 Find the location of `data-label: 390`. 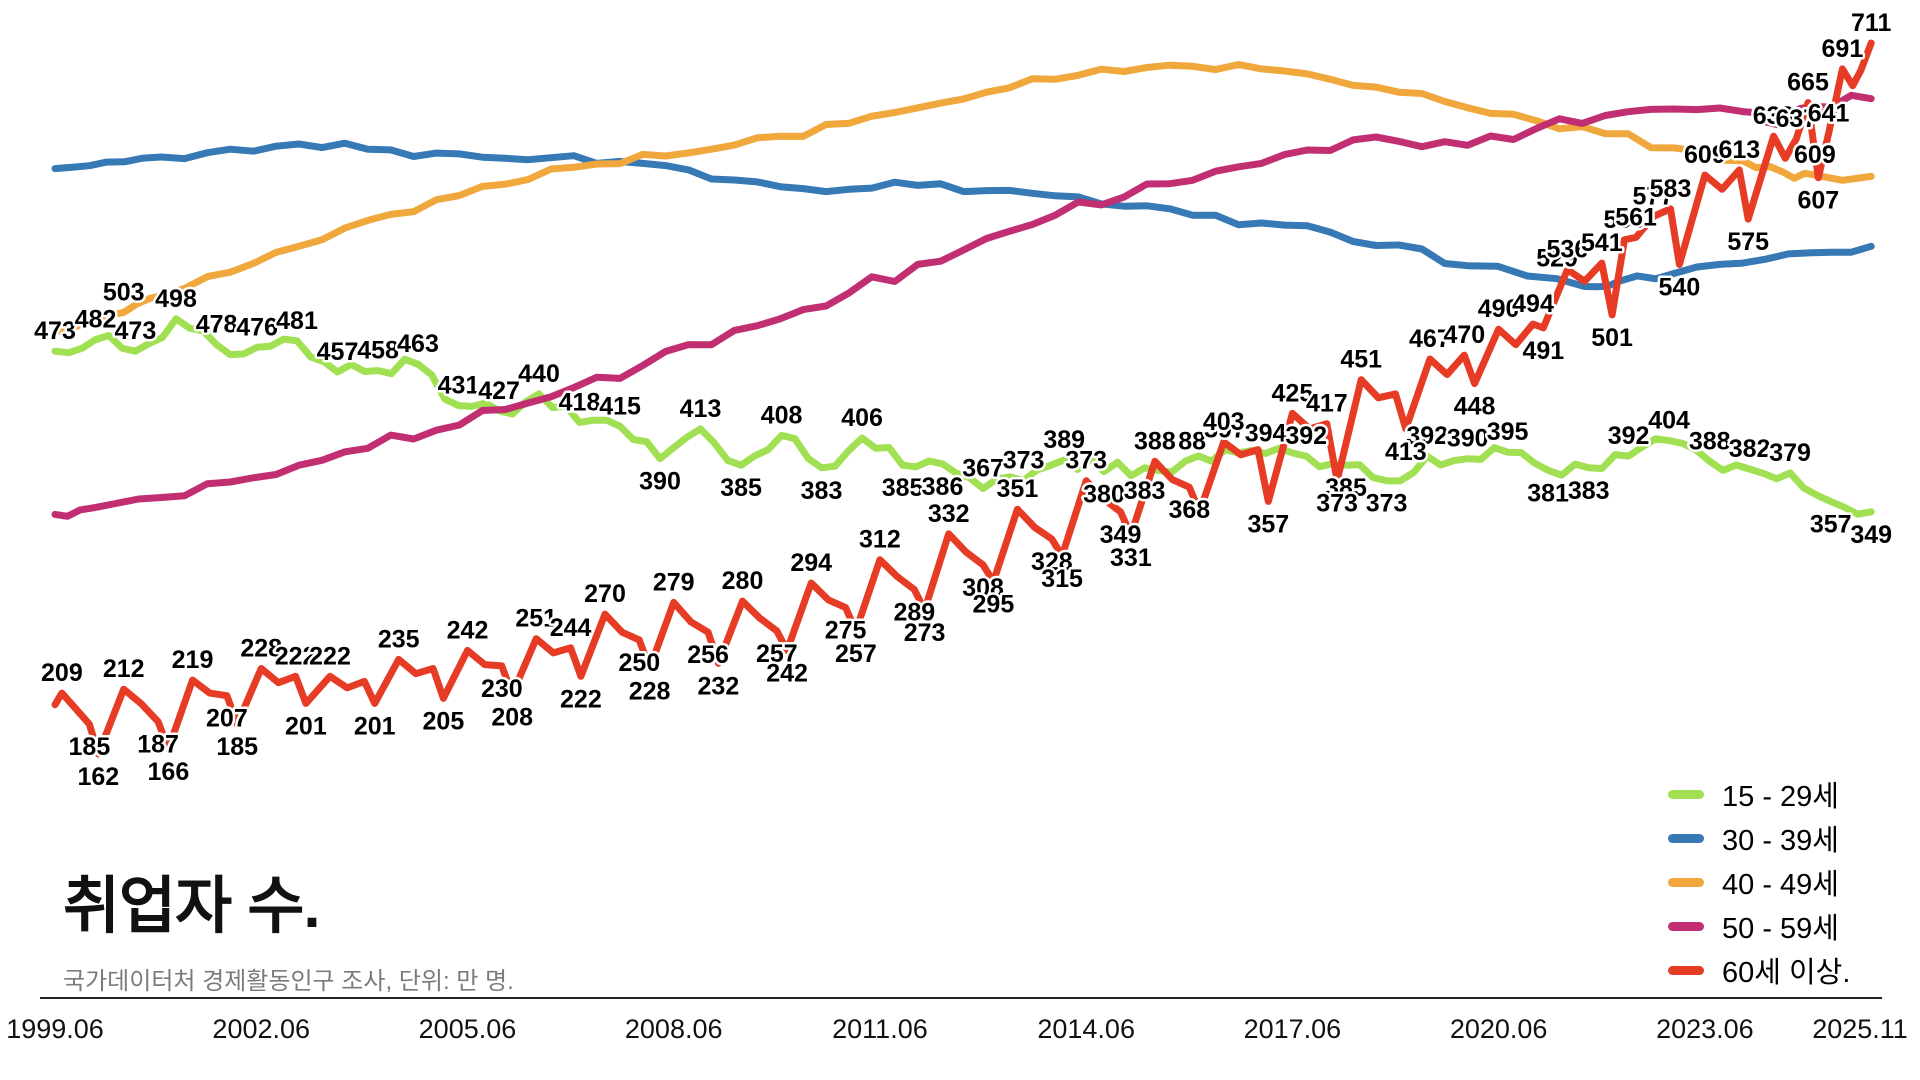

data-label: 390 is located at coordinates (1468, 439).